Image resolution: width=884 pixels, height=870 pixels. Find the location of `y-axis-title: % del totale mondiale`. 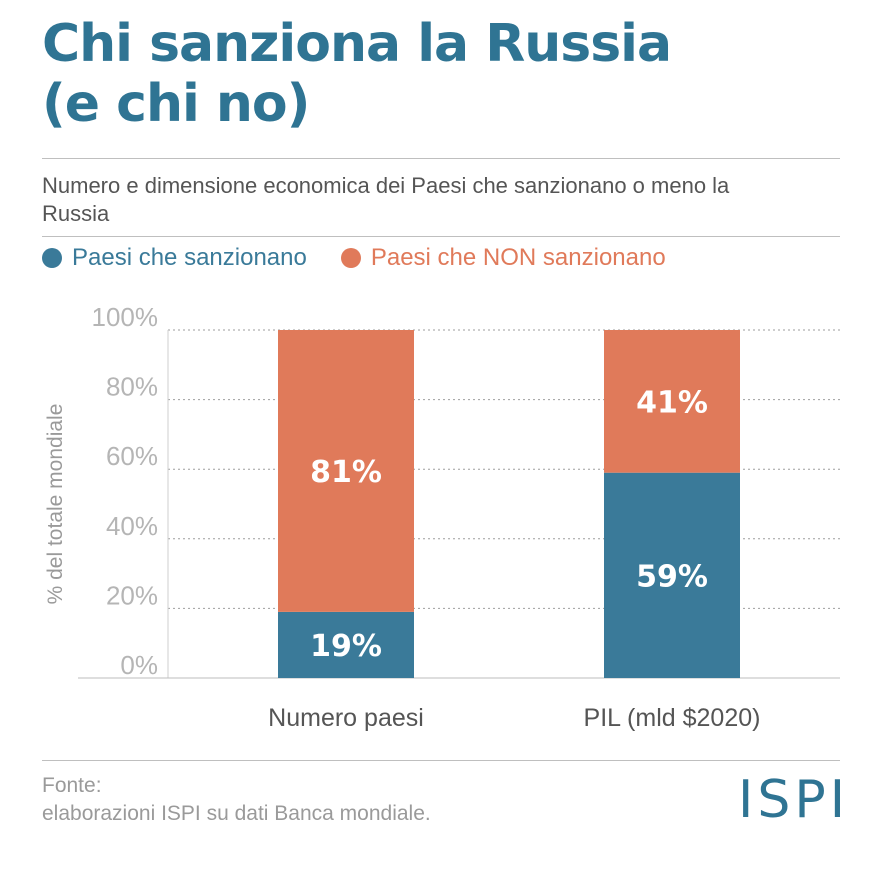

y-axis-title: % del totale mondiale is located at coordinates (55, 504).